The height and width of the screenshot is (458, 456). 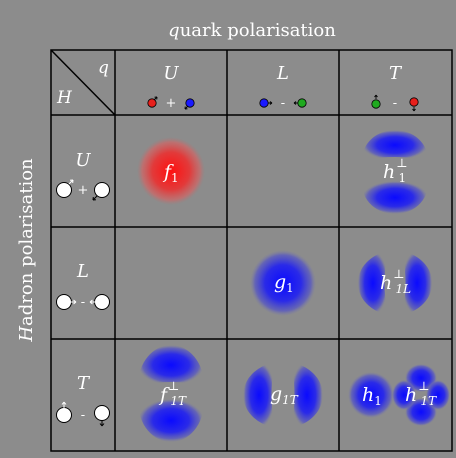 I want to click on title-q: q, so click(x=174, y=30).